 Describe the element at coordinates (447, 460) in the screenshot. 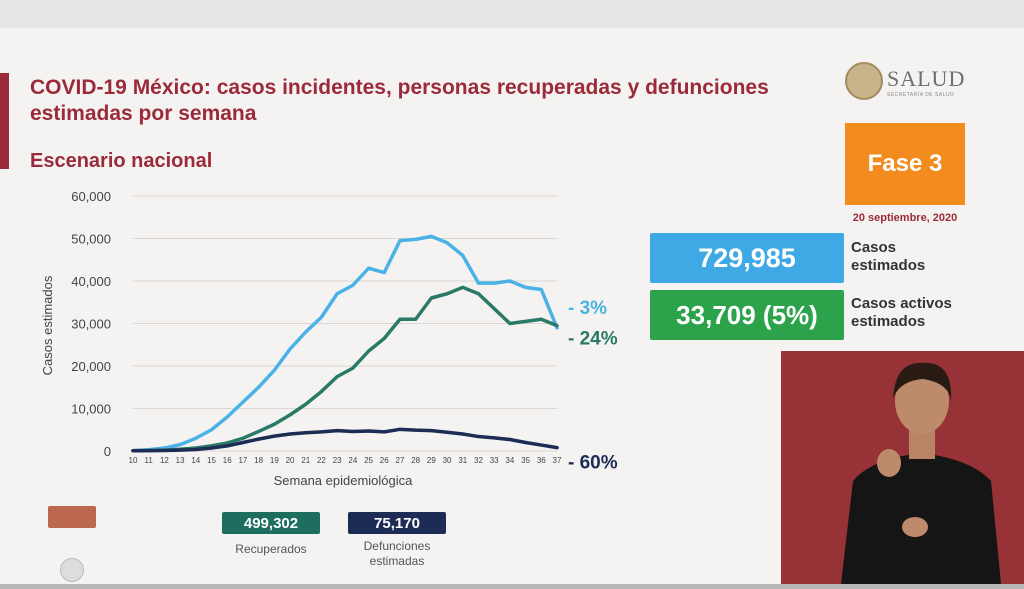

I see `x-tick-label: 30` at that location.